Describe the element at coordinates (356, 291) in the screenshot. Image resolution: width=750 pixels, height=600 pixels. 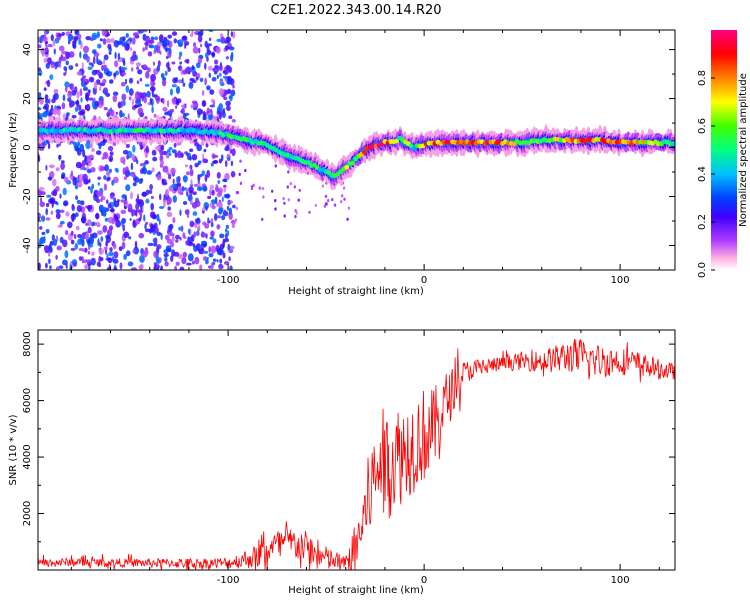
I see `spectrogram-x-axis-label: Height of straight line (km)` at that location.